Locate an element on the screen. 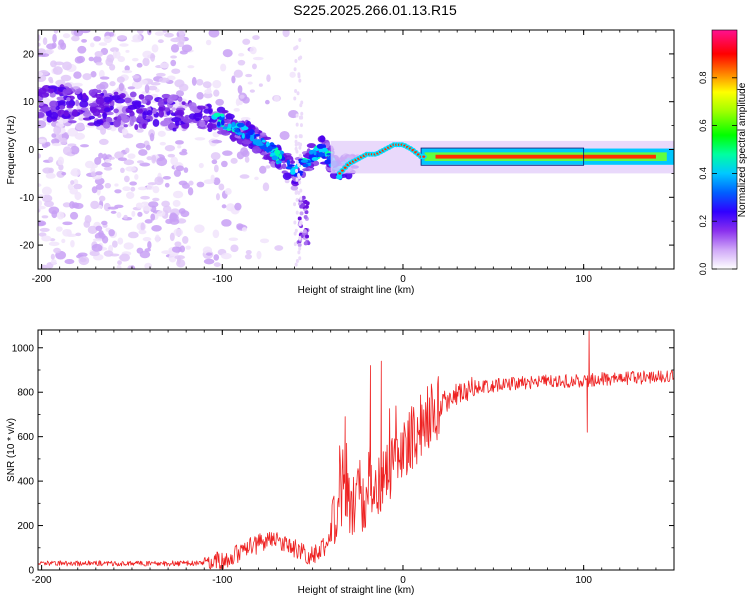  heatmap-tail-cell is located at coordinates (307, 203).